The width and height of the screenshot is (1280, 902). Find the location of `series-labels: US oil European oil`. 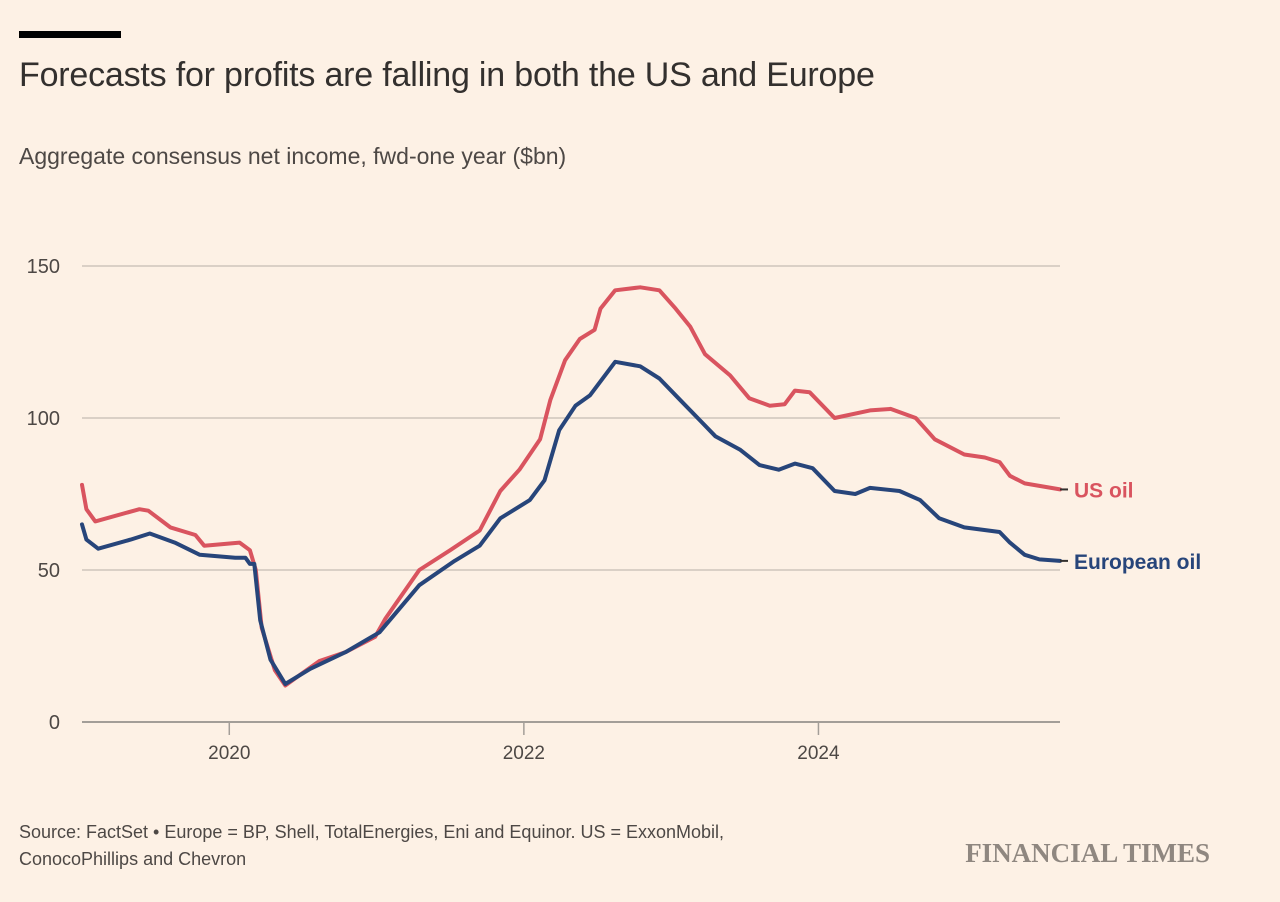

series-labels: US oil European oil is located at coordinates (1130, 526).